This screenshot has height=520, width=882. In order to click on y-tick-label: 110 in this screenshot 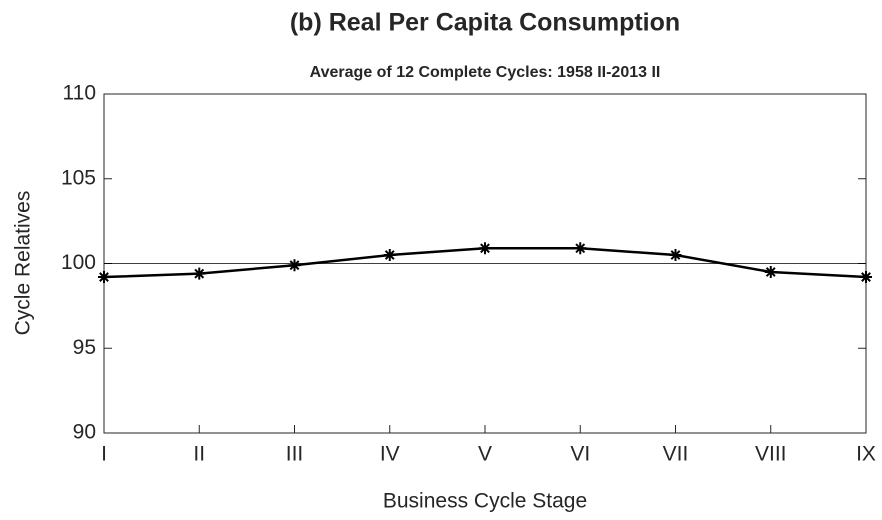, I will do `click(79, 93)`.